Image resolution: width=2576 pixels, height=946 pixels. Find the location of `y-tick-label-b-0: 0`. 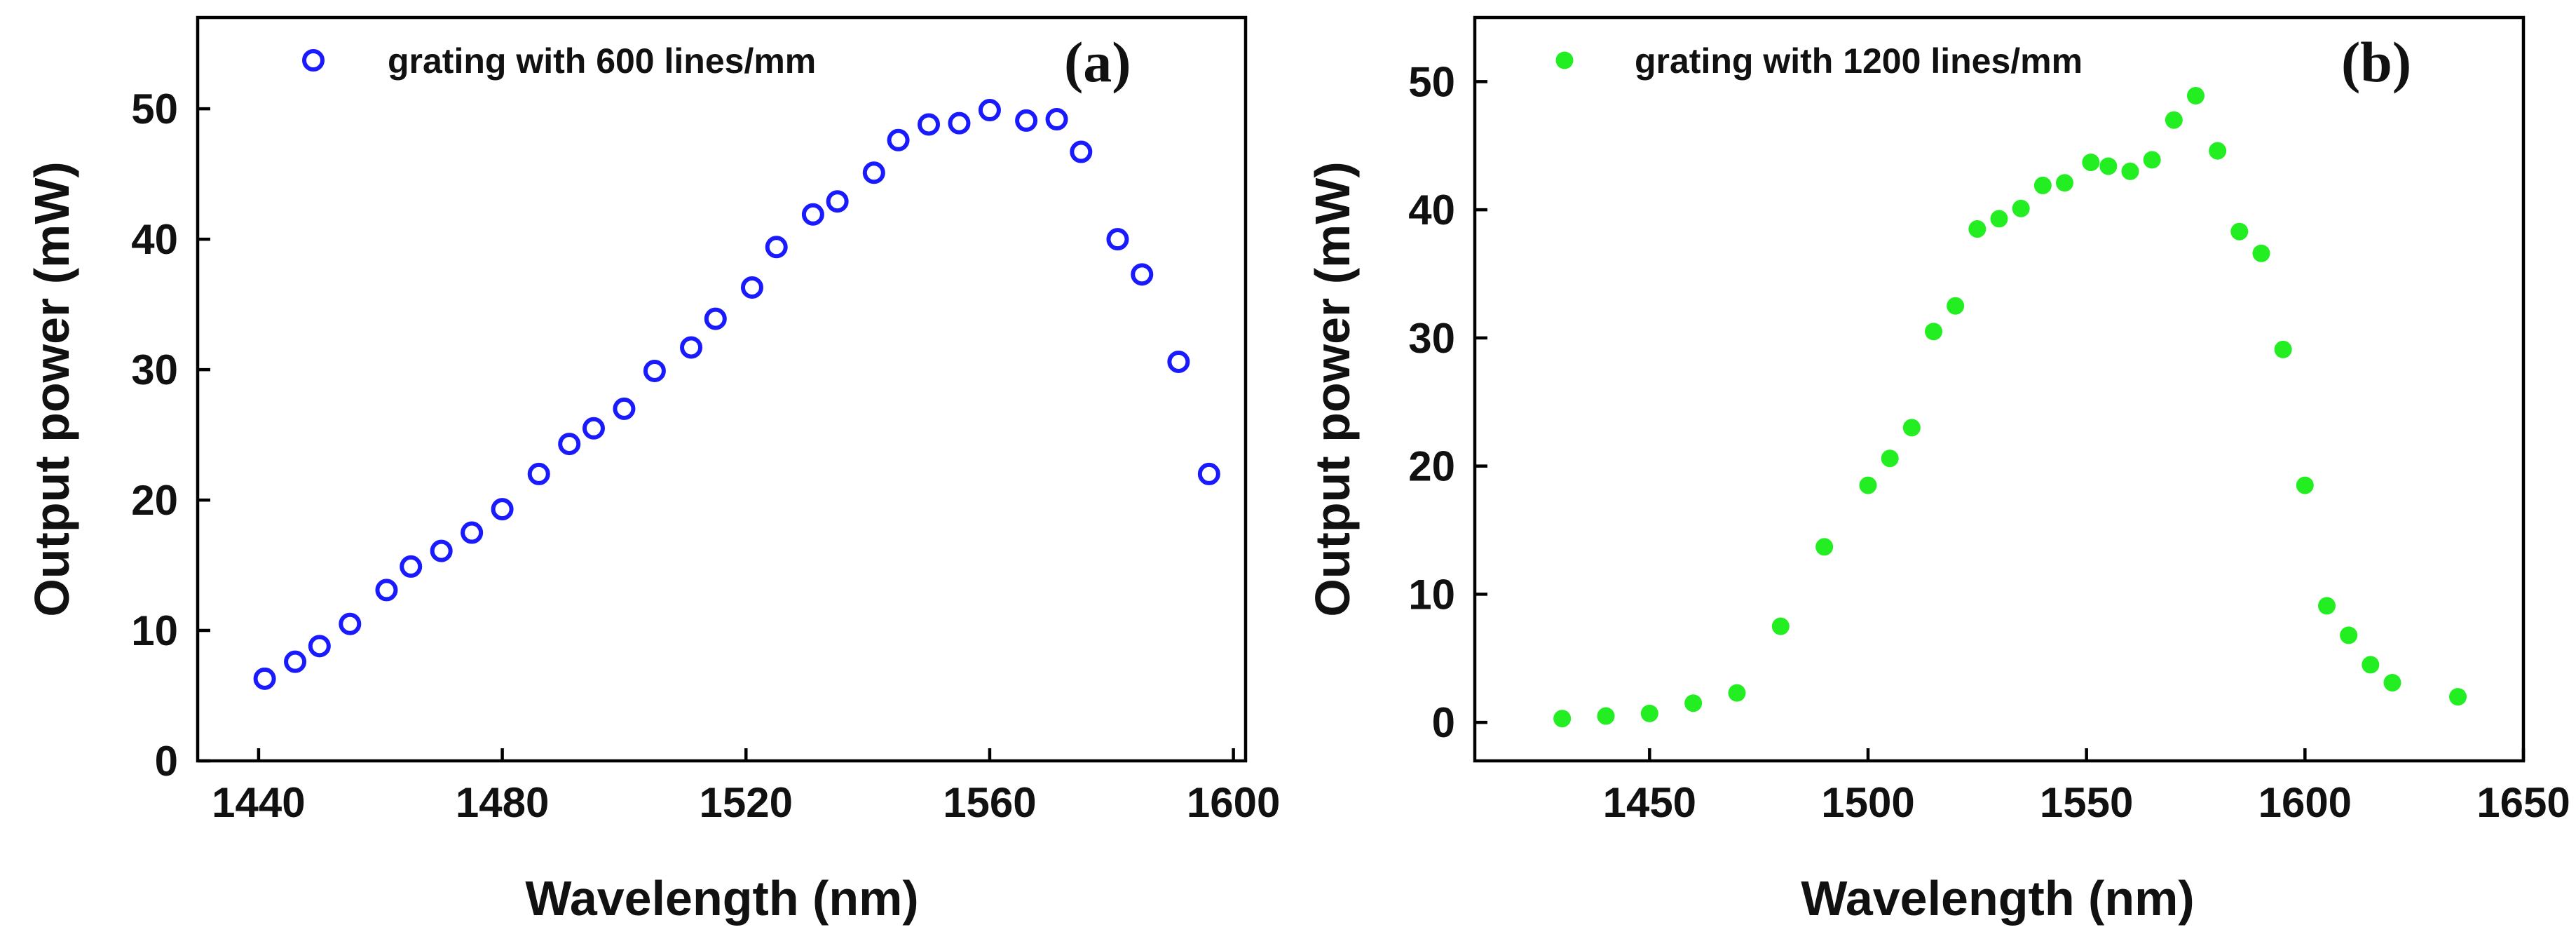

y-tick-label-b-0: 0 is located at coordinates (1443, 722).